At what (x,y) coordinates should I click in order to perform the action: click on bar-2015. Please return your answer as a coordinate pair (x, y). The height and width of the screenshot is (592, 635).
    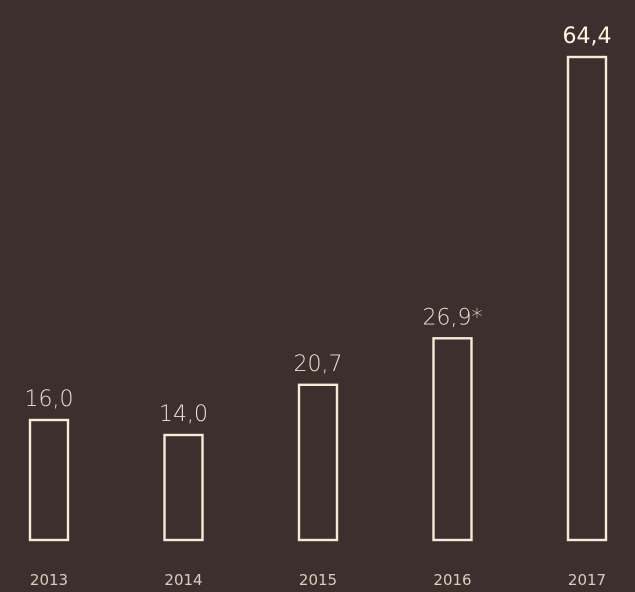
    Looking at the image, I should click on (318, 462).